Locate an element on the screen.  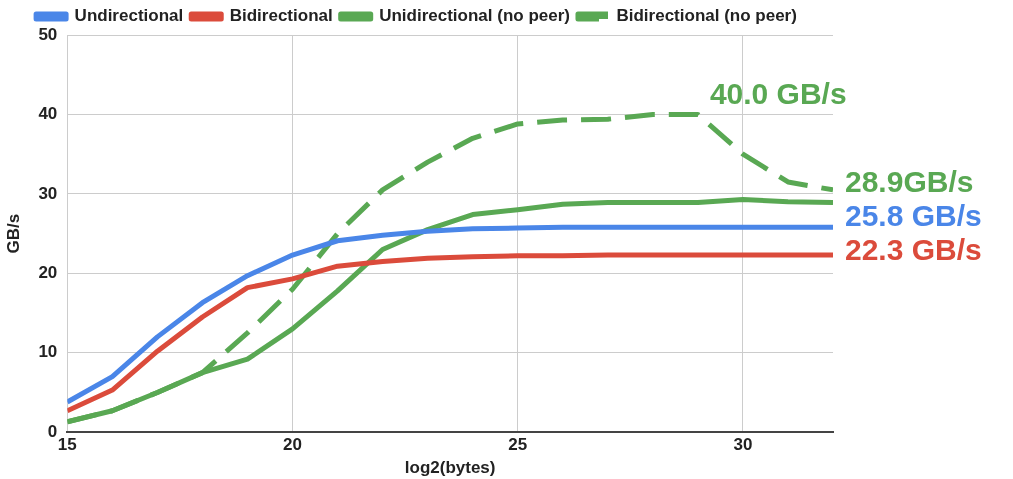
y-tick-label: 50 is located at coordinates (48, 34).